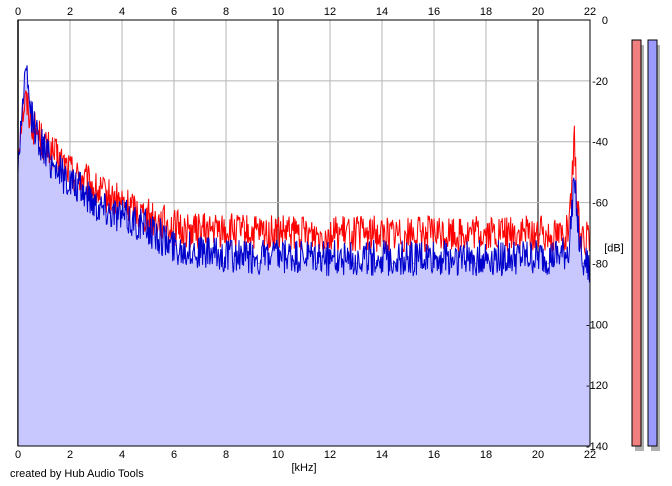  Describe the element at coordinates (600, 264) in the screenshot. I see `y-tick-label: -80` at that location.